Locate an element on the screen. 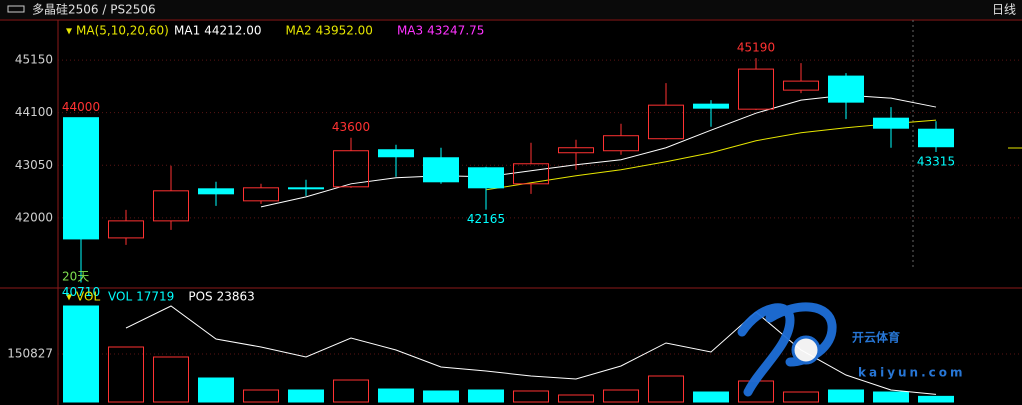 This screenshot has width=1022, height=405. note-label: 20天 is located at coordinates (75, 277).